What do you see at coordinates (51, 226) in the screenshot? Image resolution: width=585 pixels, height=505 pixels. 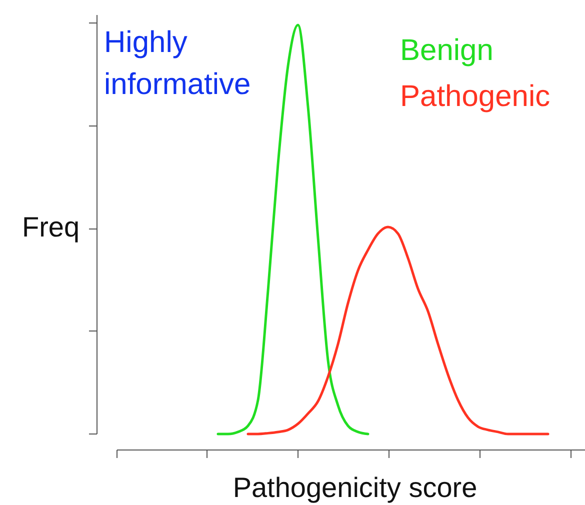 I see `y-axis-title: Freq` at bounding box center [51, 226].